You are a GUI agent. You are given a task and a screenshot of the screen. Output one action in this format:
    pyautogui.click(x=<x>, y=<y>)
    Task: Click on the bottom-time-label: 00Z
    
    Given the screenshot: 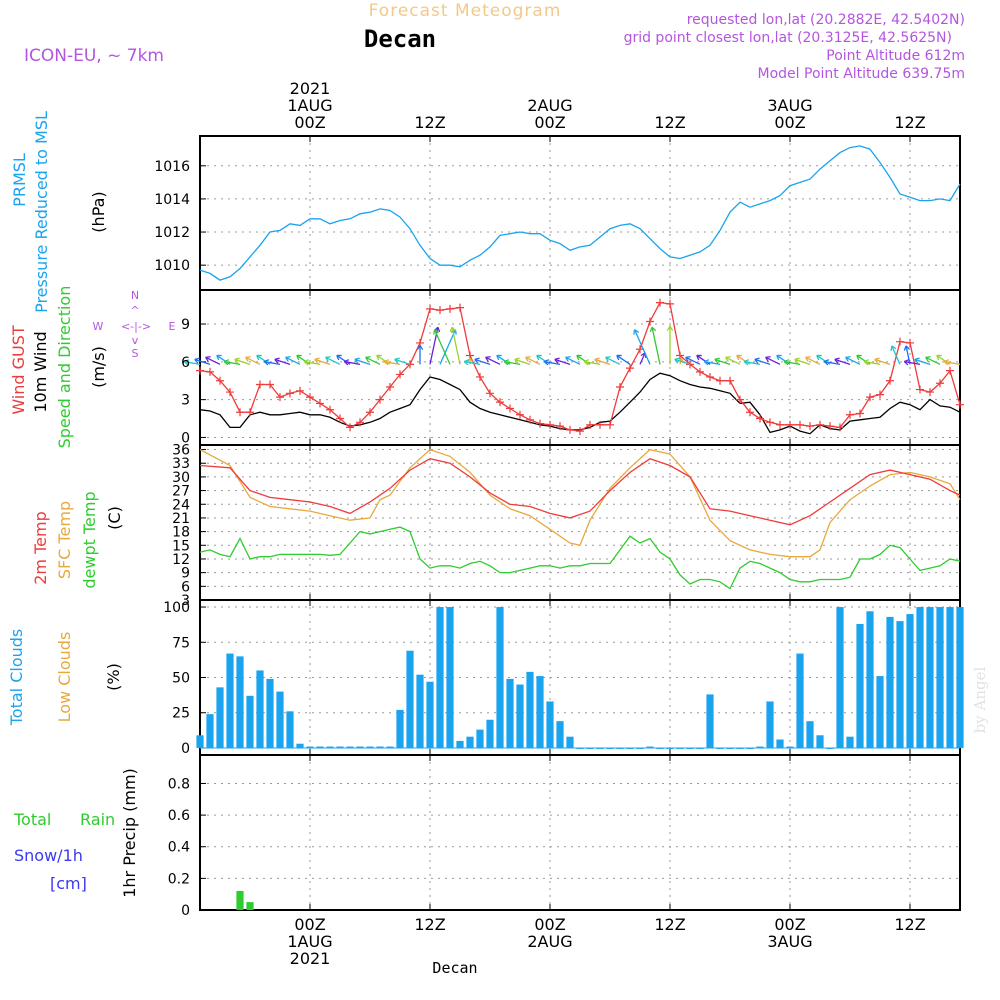 What is the action you would take?
    pyautogui.click(x=549, y=924)
    